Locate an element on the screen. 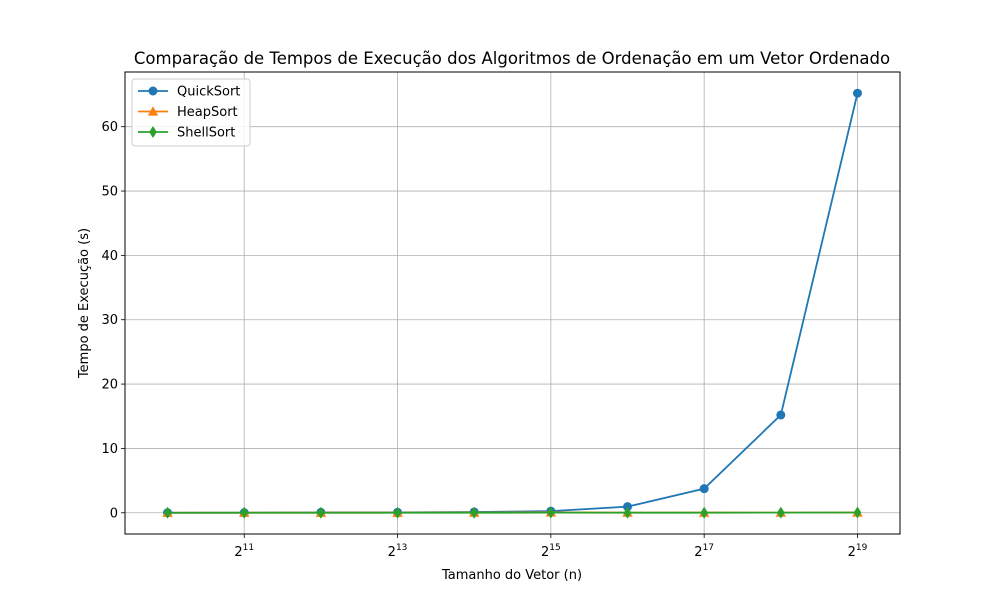  legend-item-quicksort: QuickSort is located at coordinates (189, 92).